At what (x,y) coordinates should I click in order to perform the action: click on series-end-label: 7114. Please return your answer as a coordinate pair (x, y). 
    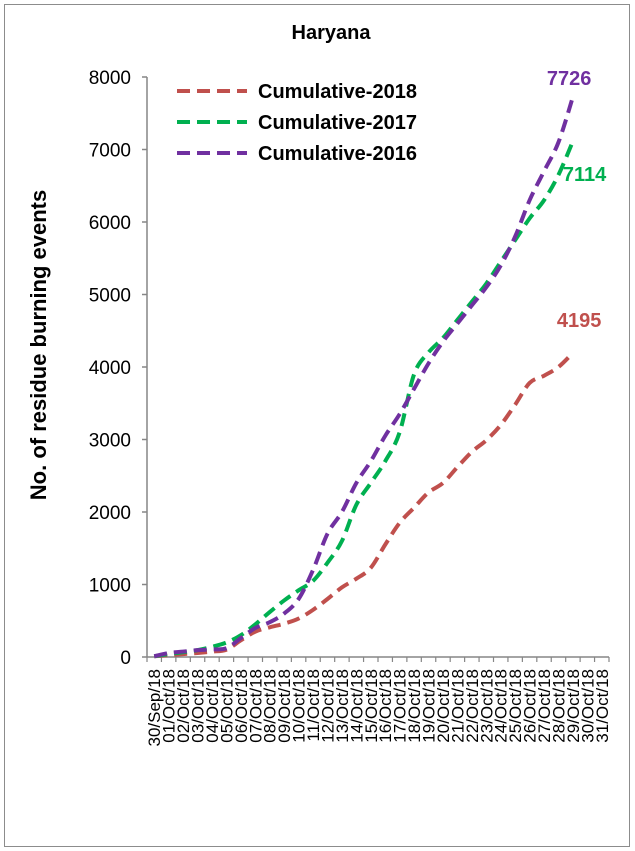
    Looking at the image, I should click on (585, 175).